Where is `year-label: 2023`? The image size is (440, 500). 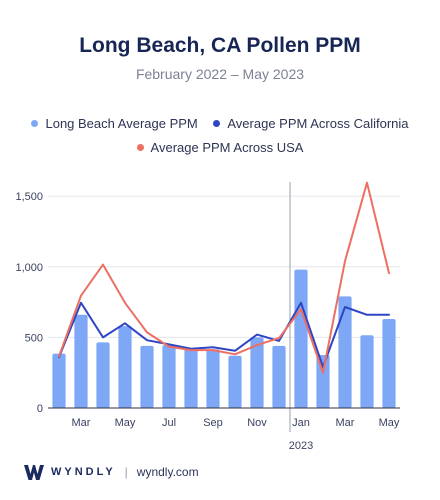 year-label: 2023 is located at coordinates (301, 446).